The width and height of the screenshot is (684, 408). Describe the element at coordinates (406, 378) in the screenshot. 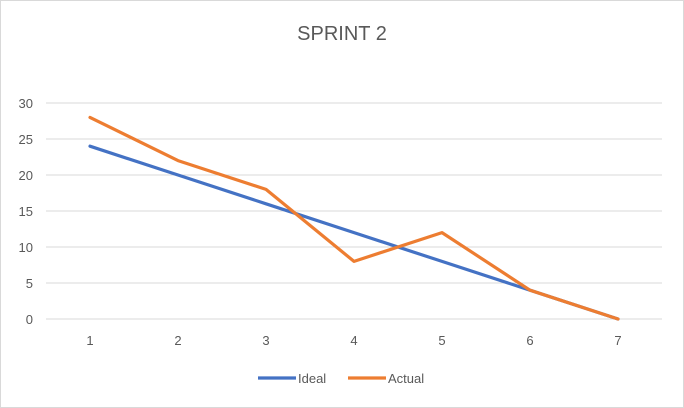

I see `legend-label-actual: Actual` at that location.